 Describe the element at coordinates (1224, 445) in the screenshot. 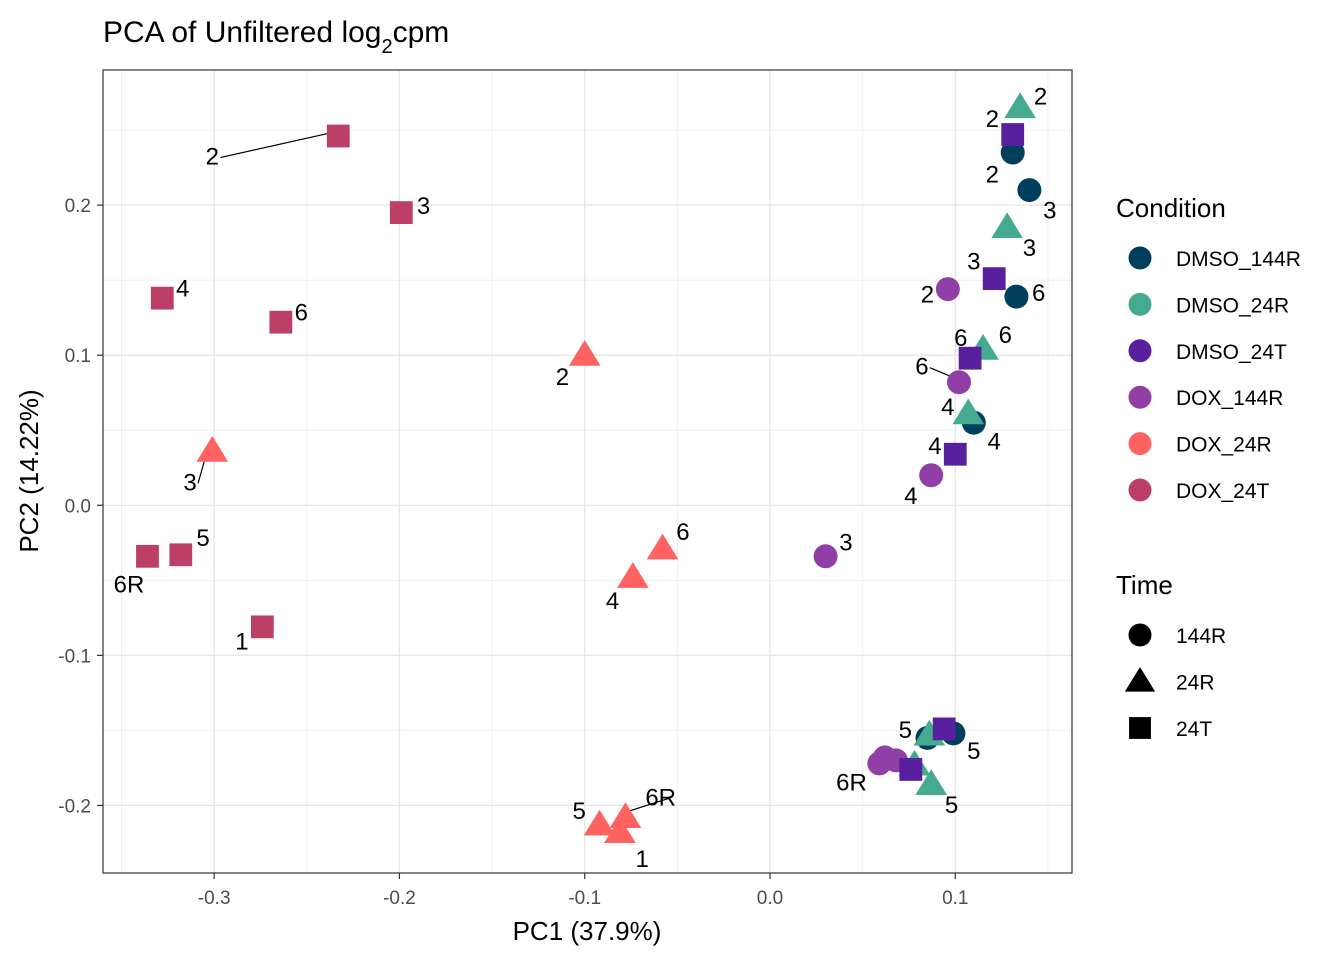

I see `legend-condition-label: DOX_24R` at that location.